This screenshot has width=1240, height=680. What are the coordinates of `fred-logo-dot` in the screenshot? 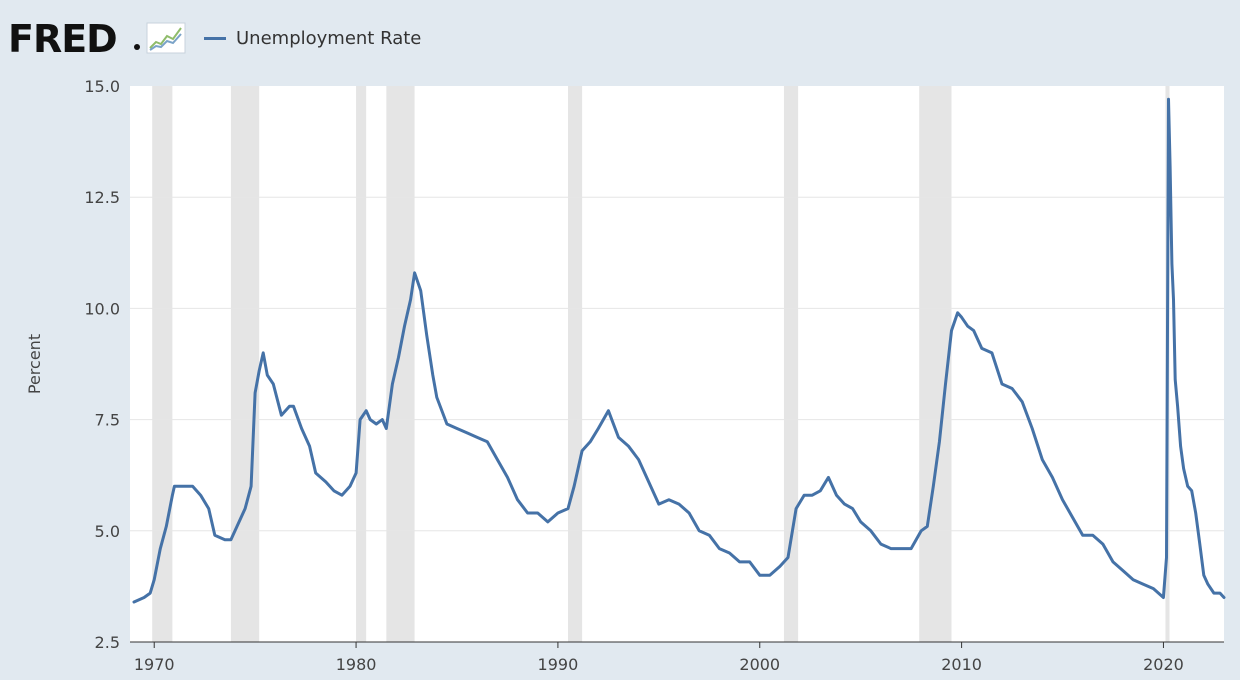 It's located at (137, 47).